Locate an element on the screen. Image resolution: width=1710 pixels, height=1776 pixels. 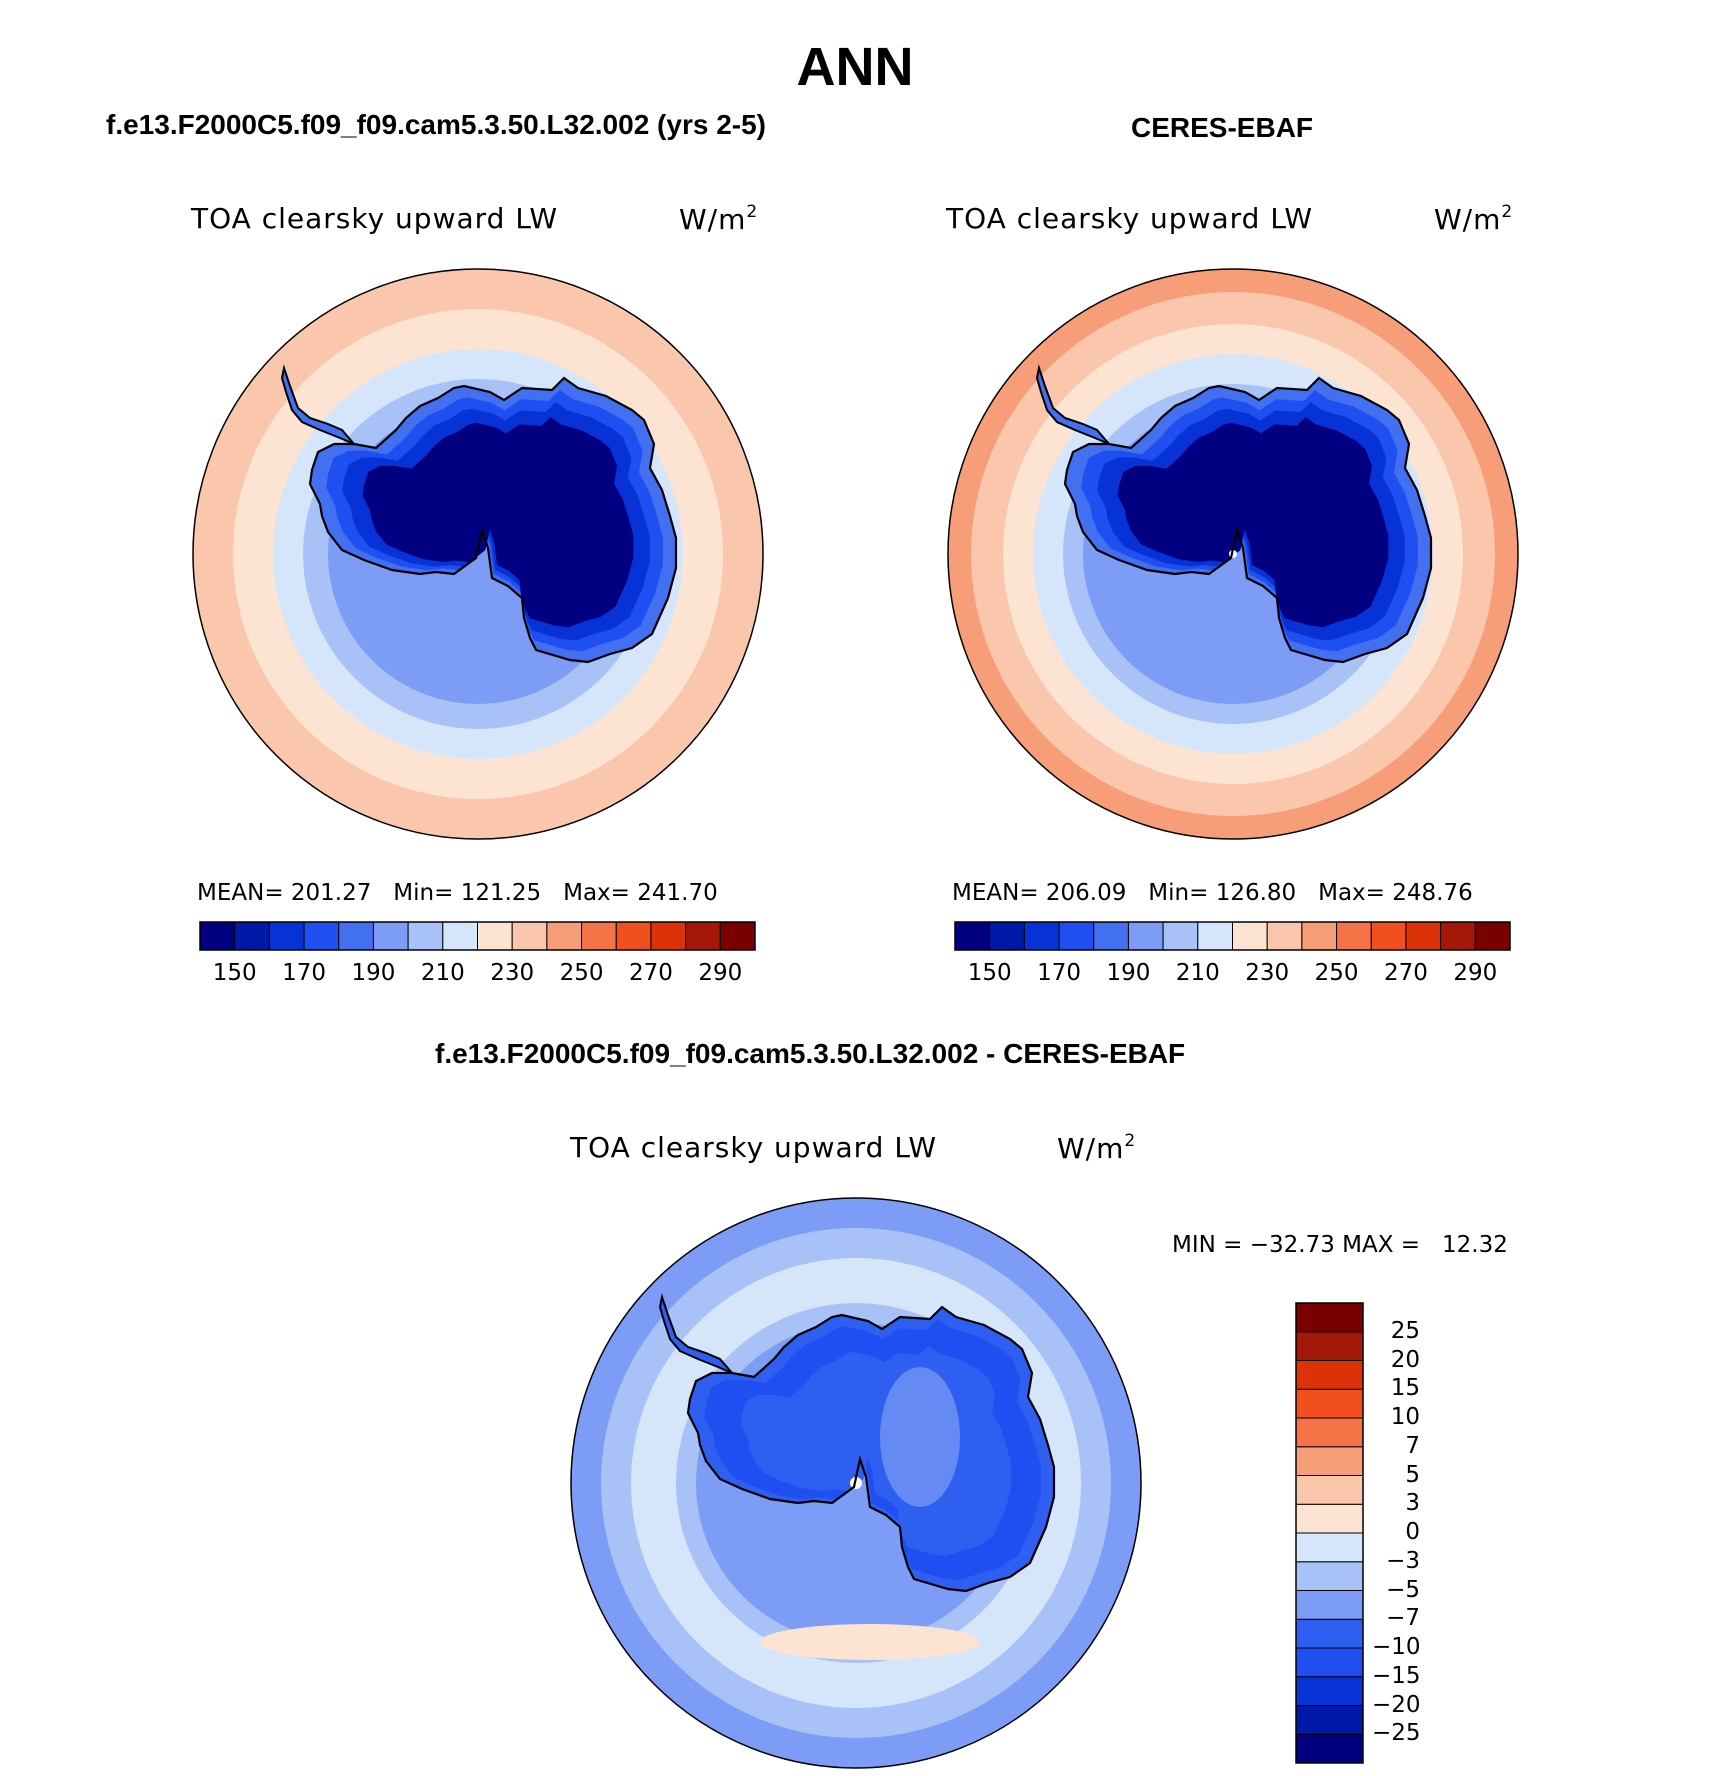
colorbar-tick-label: 230 is located at coordinates (512, 973).